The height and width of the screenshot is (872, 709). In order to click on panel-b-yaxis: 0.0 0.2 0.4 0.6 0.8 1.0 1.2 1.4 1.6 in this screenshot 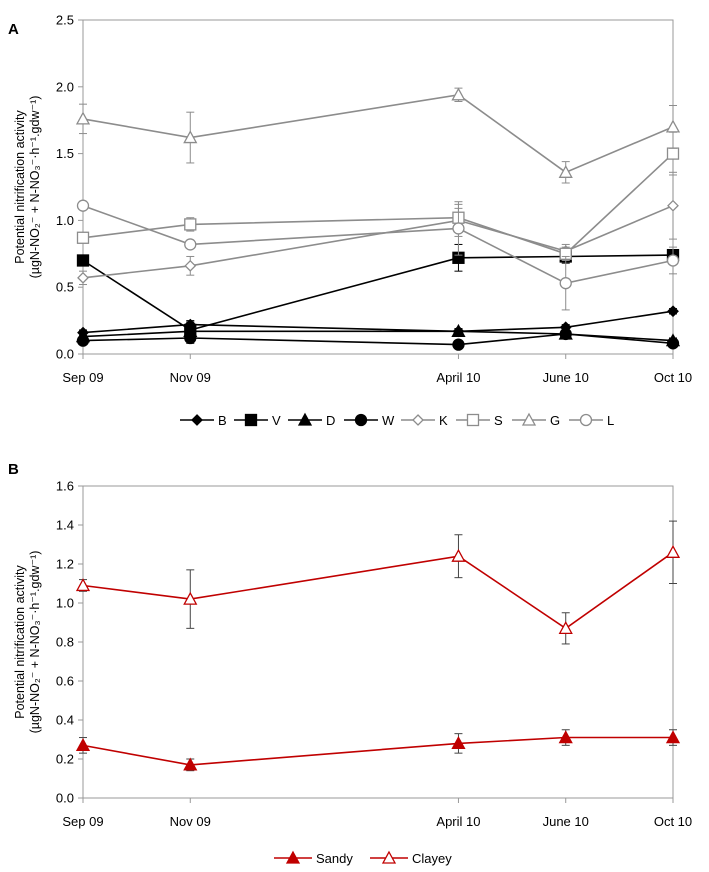, I will do `click(69, 642)`.